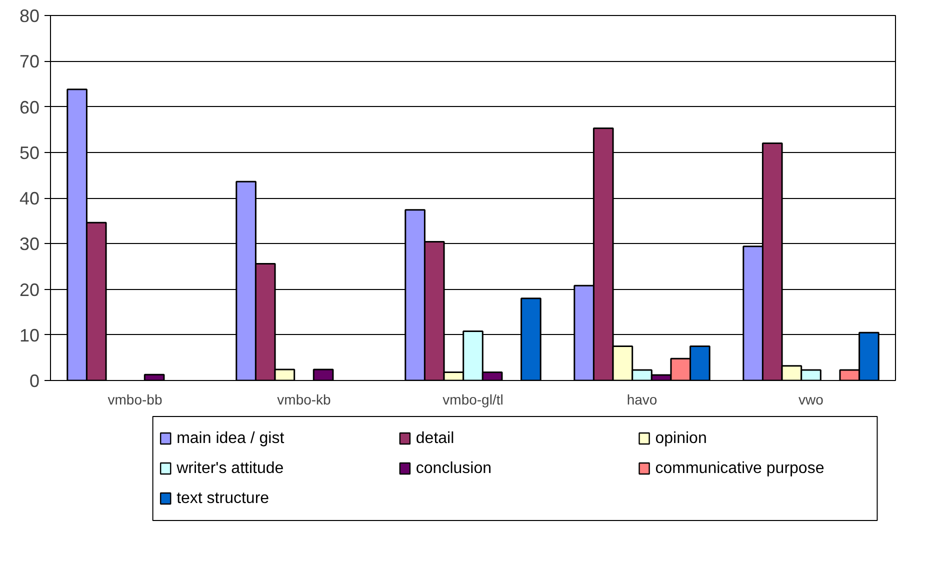 The height and width of the screenshot is (574, 938). I want to click on x-tick-label: vmbo-bb, so click(135, 400).